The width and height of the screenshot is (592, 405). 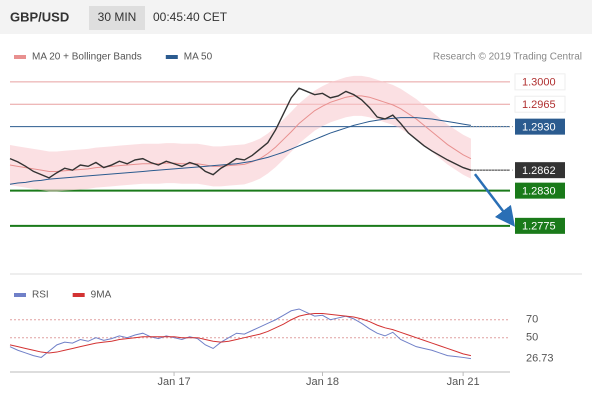 I want to click on legend-label: RSI, so click(x=40, y=295).